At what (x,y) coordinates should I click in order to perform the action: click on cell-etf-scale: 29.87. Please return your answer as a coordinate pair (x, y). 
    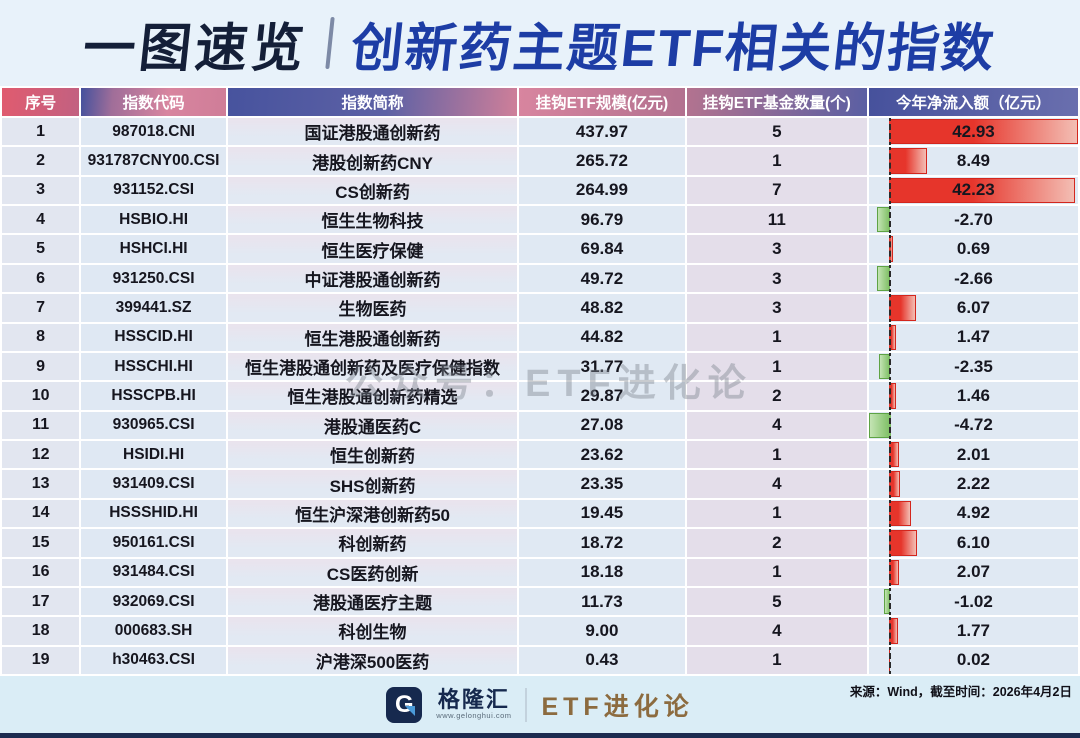
    Looking at the image, I should click on (602, 396).